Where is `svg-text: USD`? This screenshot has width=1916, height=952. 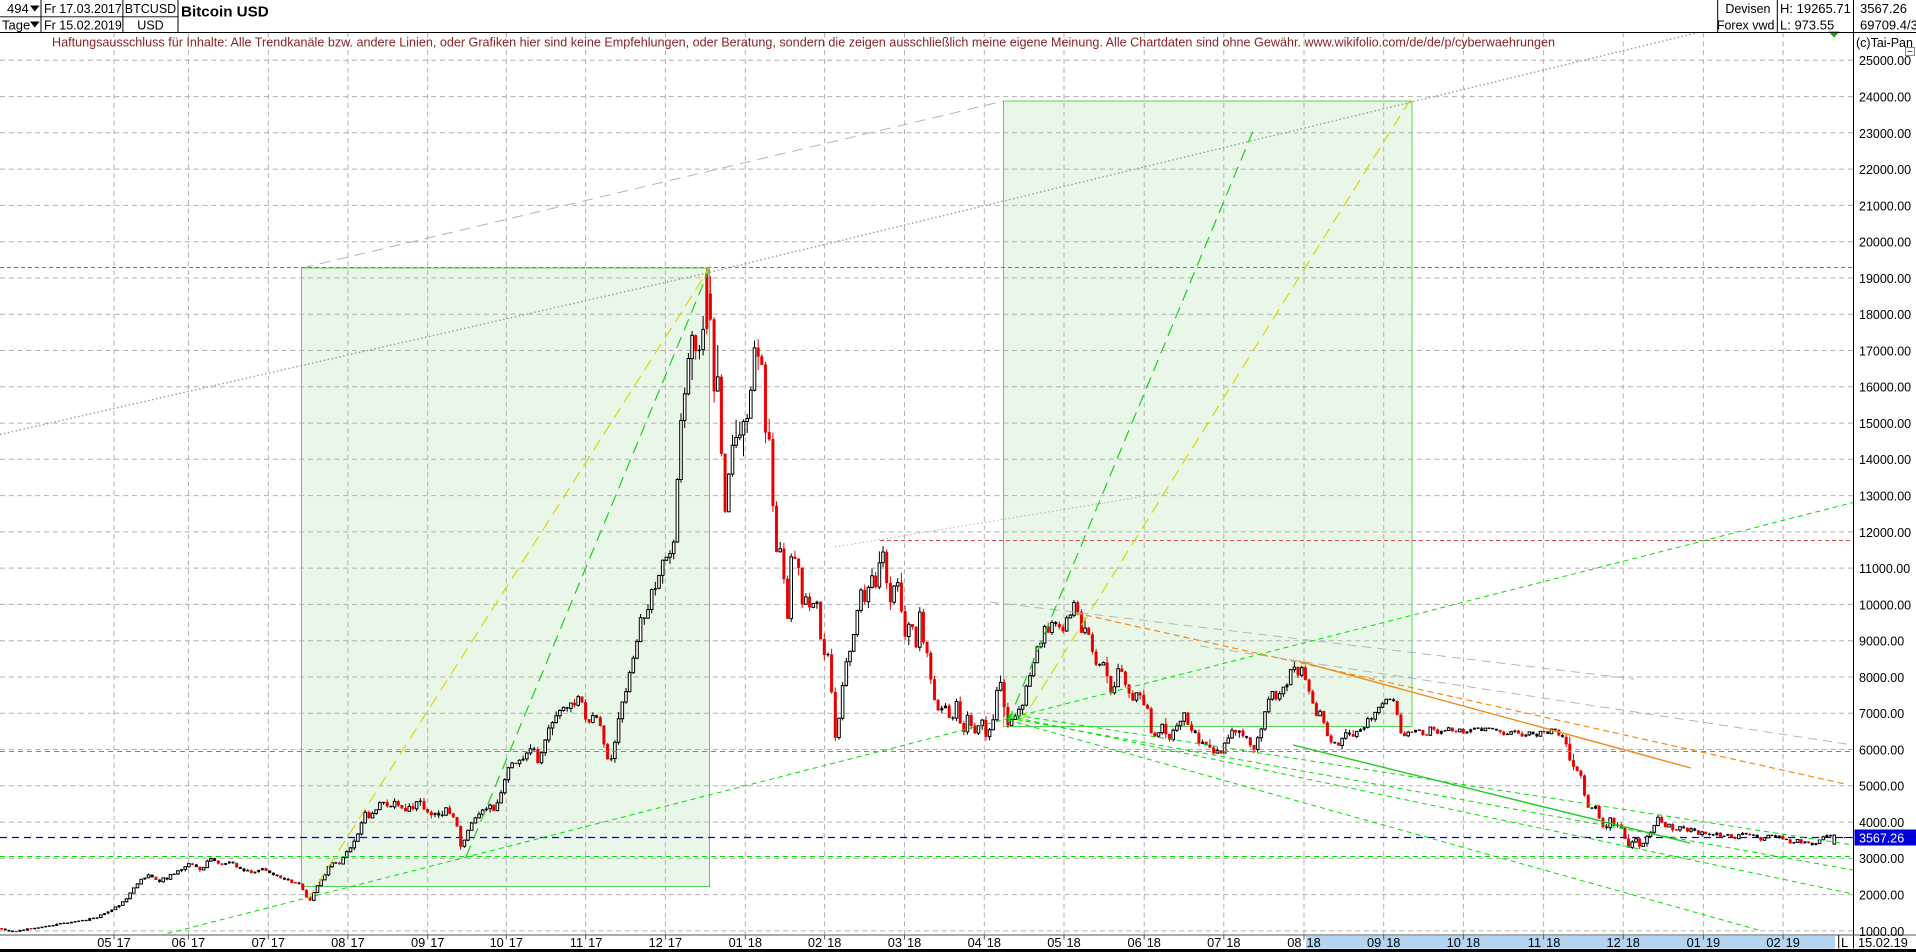
svg-text: USD is located at coordinates (150, 26).